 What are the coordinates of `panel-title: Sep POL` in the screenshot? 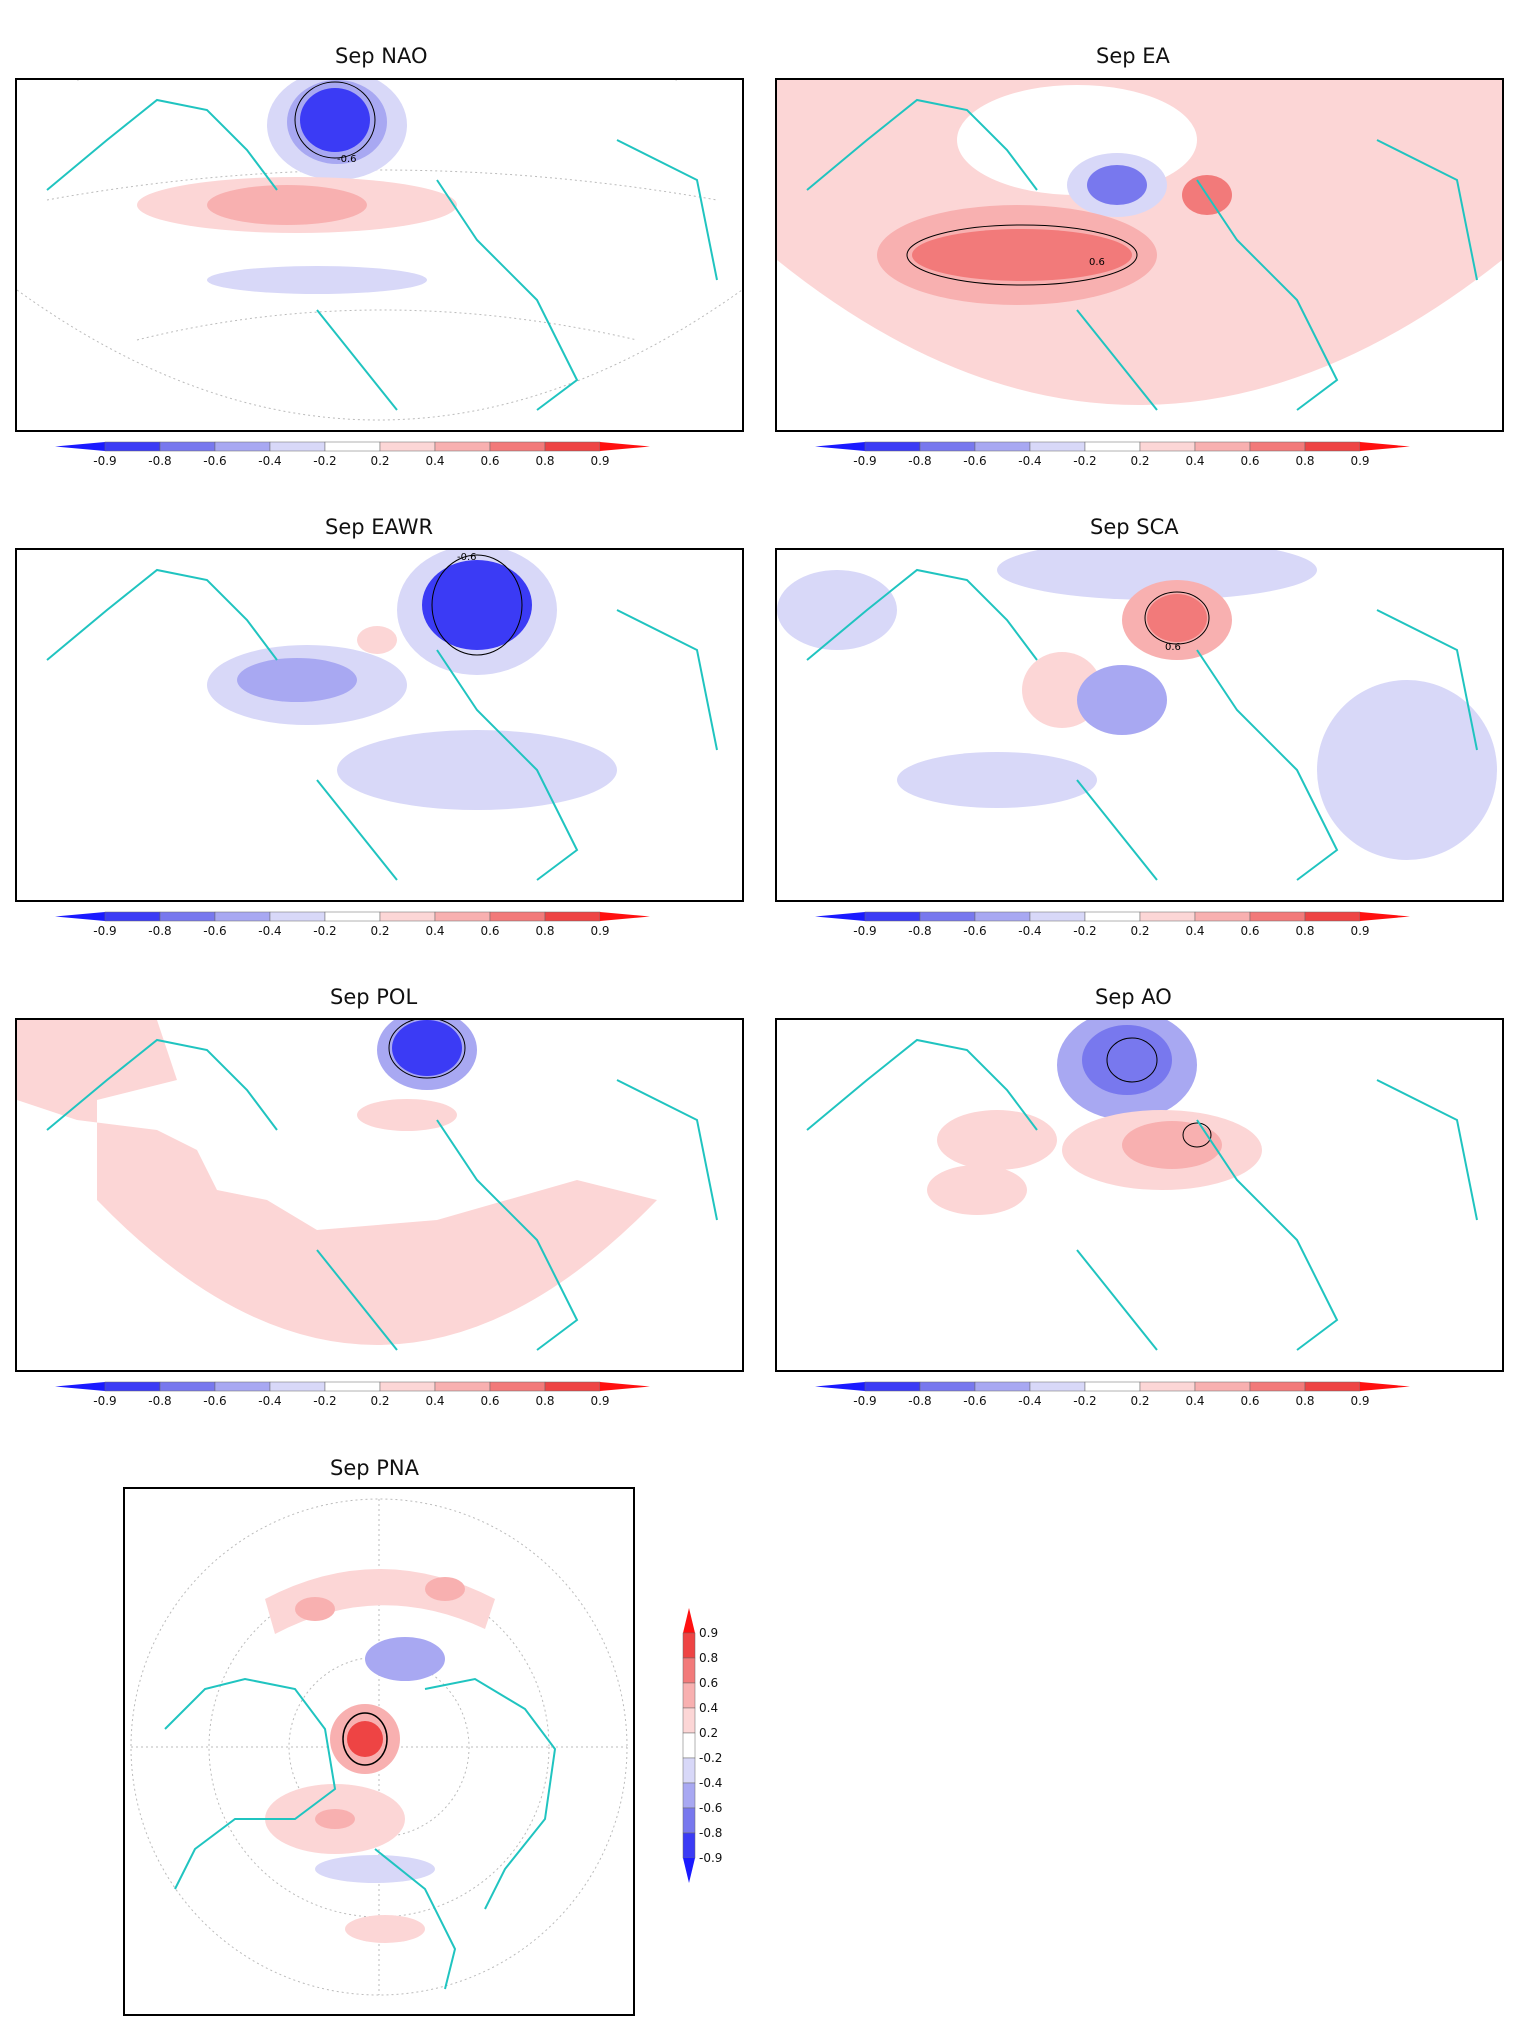 It's located at (374, 997).